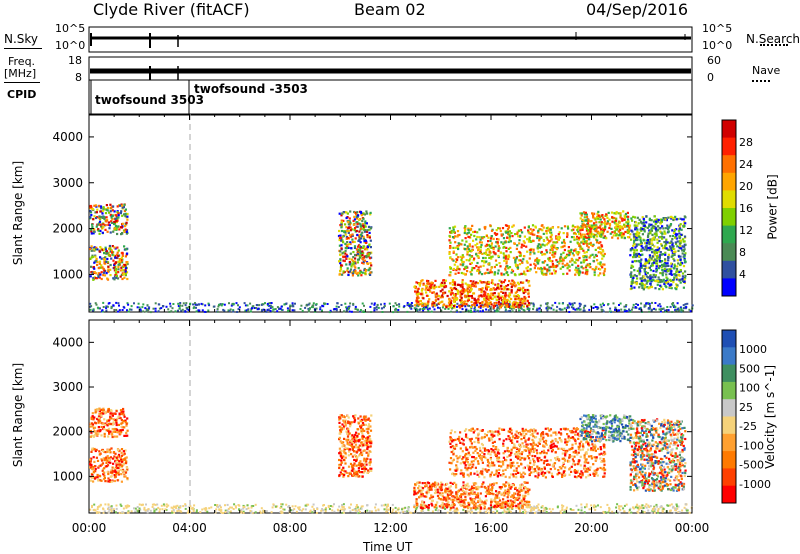  What do you see at coordinates (390, 40) in the screenshot?
I see `nsky-trace` at bounding box center [390, 40].